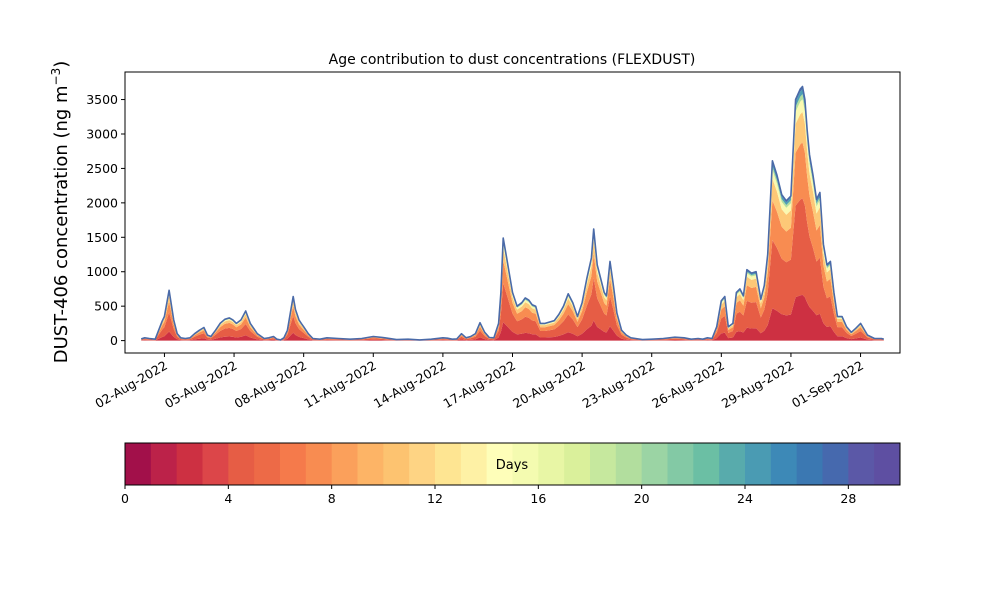 The height and width of the screenshot is (600, 1000). Describe the element at coordinates (131, 384) in the screenshot. I see `x-tick-label: 02-Aug-2022` at that location.